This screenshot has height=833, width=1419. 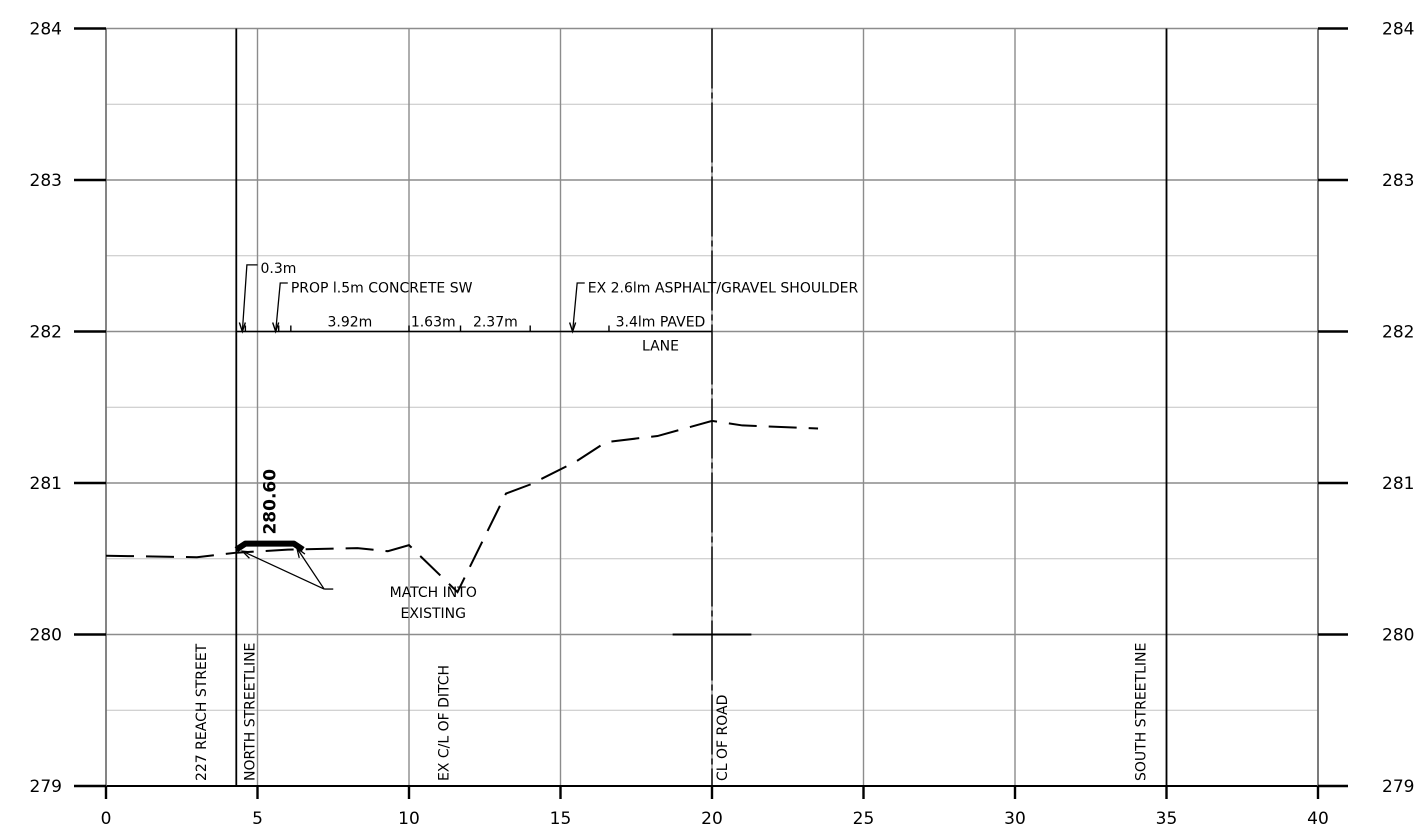 I want to click on callout-label: PROP l.5m CONCRETE SW, so click(x=382, y=289).